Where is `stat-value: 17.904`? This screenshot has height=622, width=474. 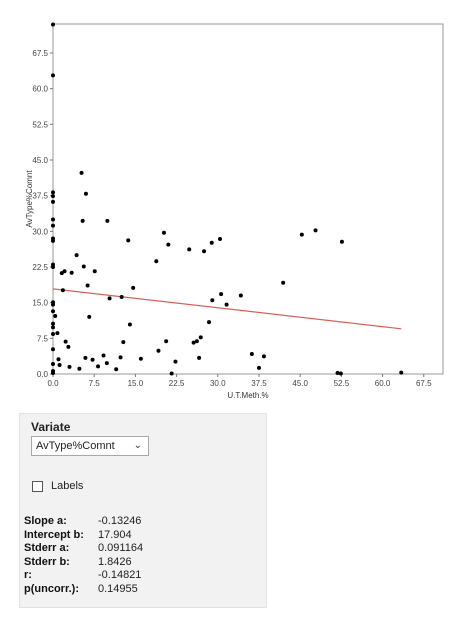 stat-value: 17.904 is located at coordinates (115, 534).